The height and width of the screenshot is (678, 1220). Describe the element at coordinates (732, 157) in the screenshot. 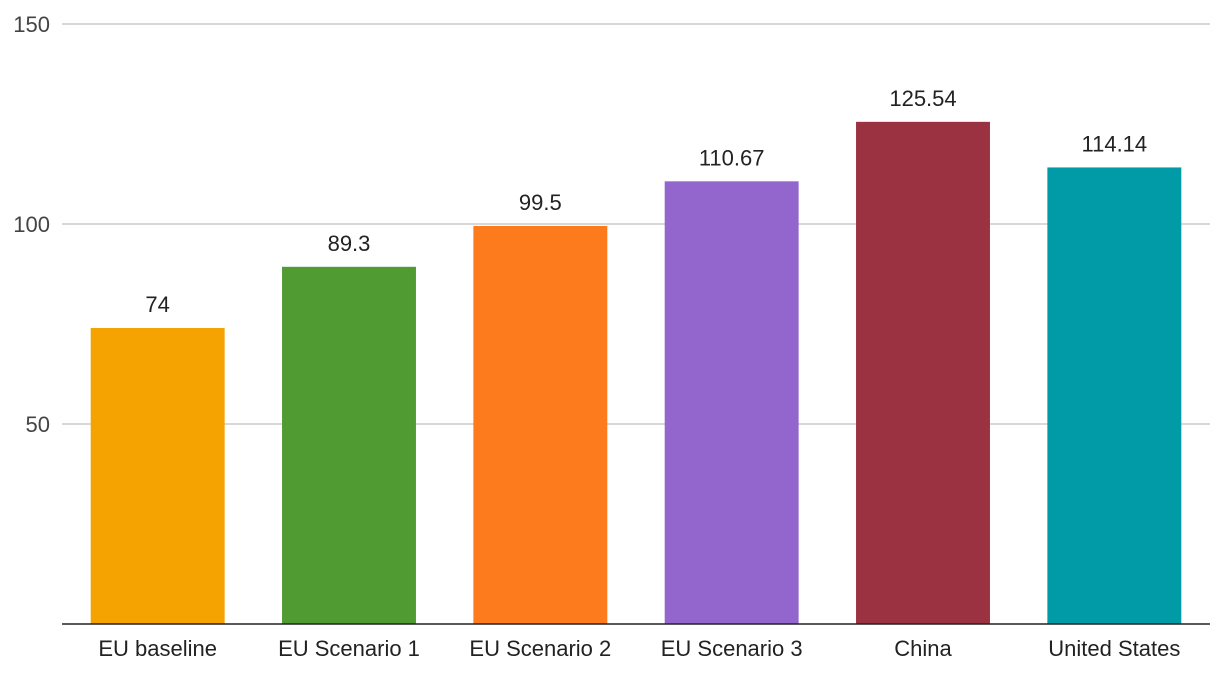

I see `data-label: 110.67` at that location.